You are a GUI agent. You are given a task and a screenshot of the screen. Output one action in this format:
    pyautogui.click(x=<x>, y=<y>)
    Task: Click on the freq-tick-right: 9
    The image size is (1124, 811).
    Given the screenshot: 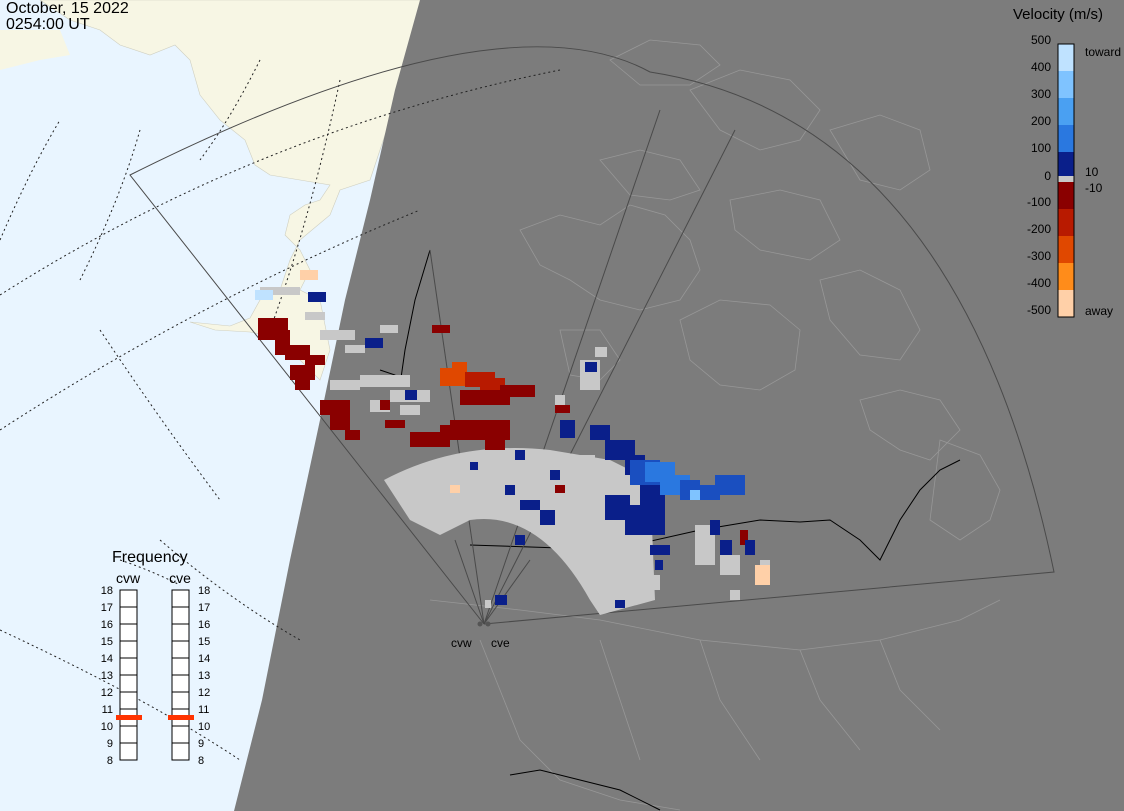 What is the action you would take?
    pyautogui.click(x=201, y=744)
    